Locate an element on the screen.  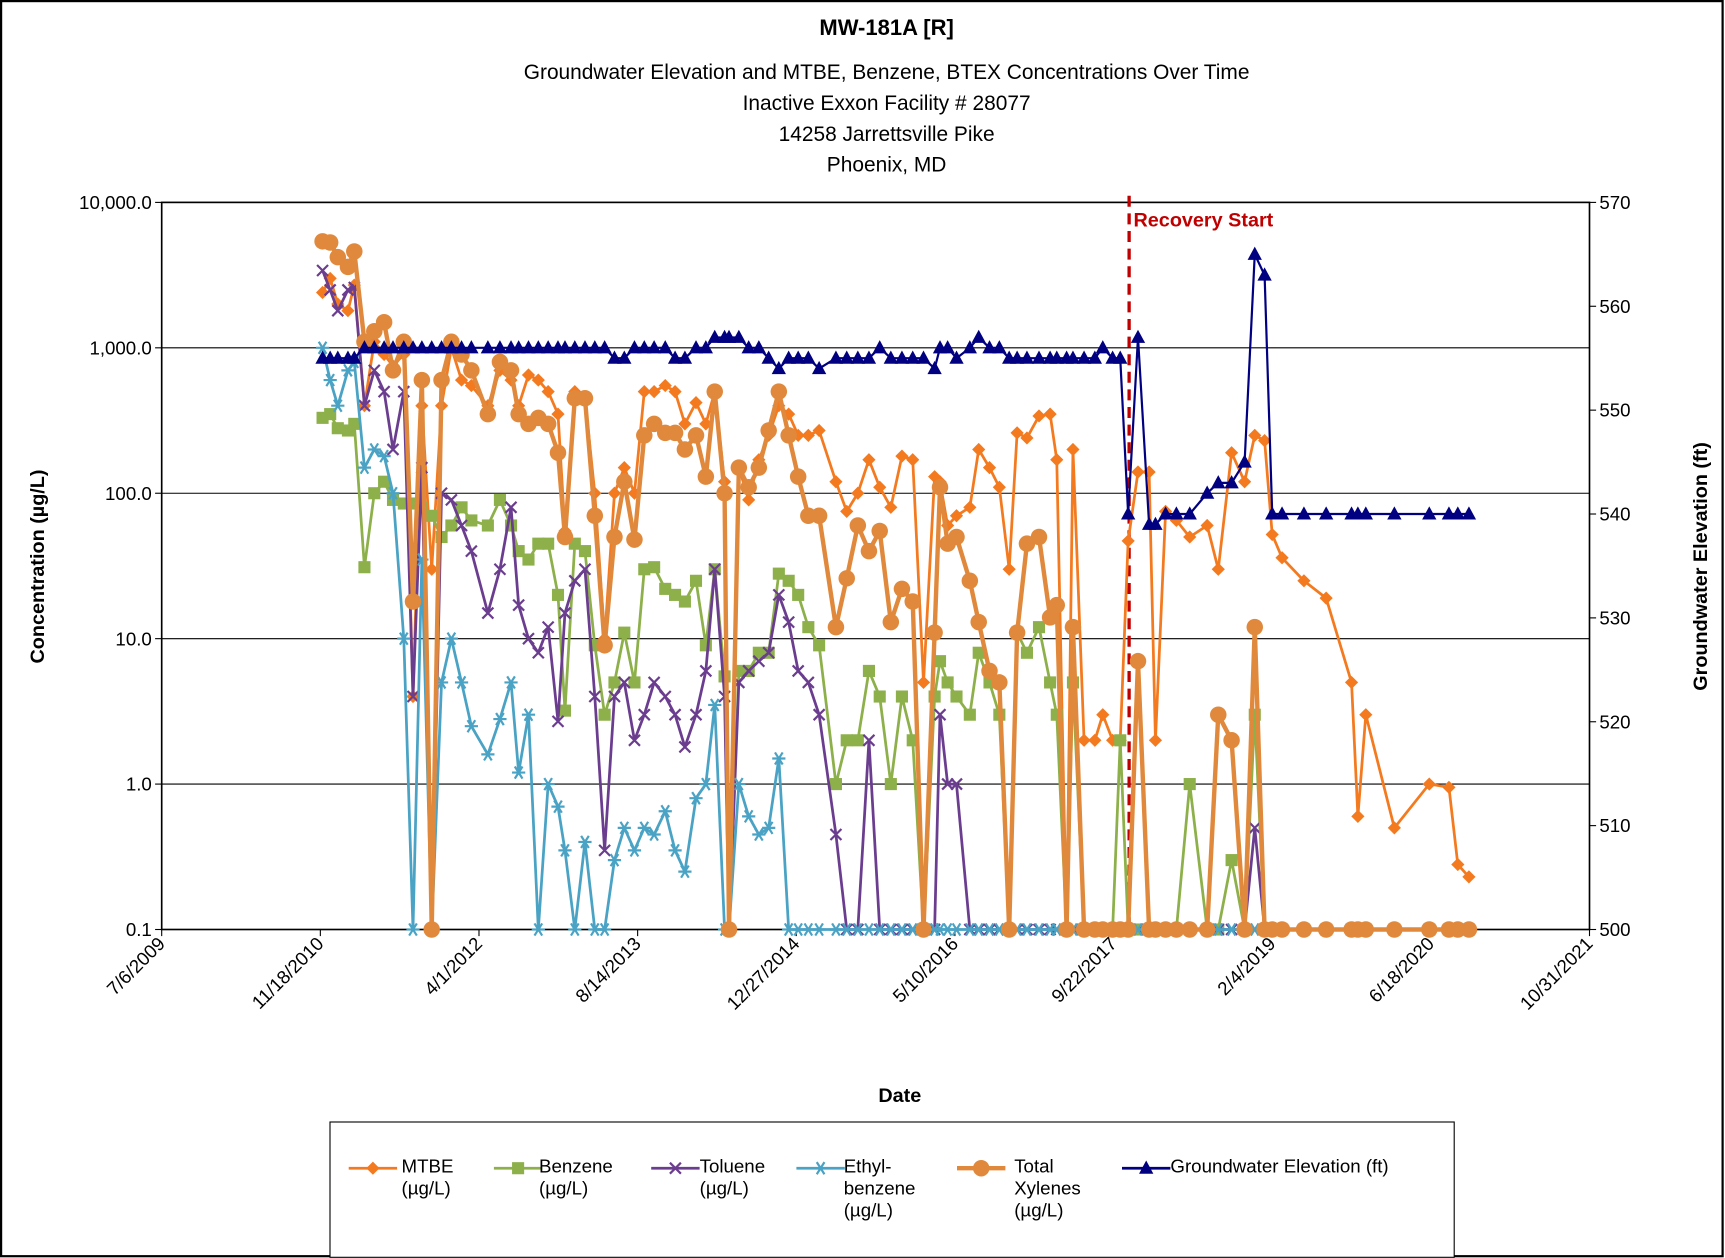
y-tick-label: 100.0 is located at coordinates (128, 493).